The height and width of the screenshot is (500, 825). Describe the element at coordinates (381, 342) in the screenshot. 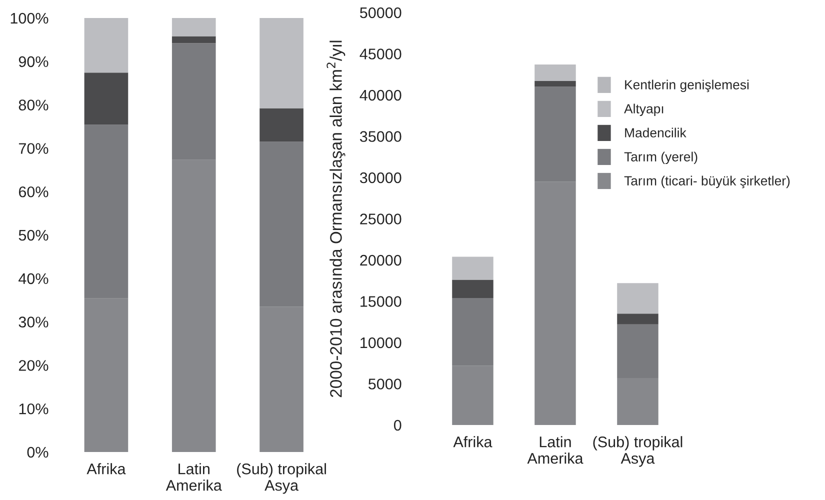

I see `y-tick-label: 10000` at that location.